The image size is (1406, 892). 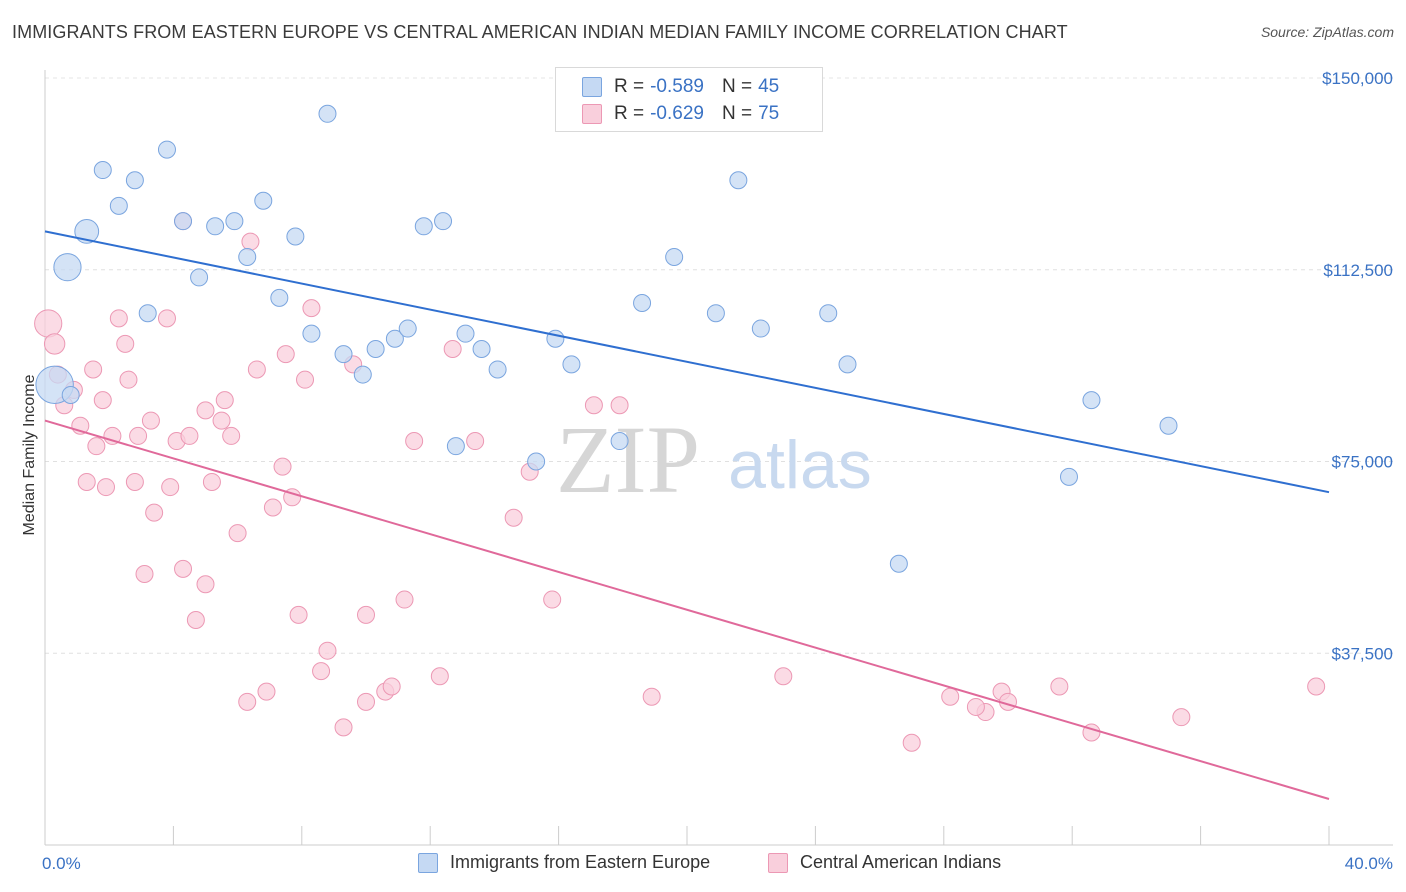 I want to click on bottom-legend-swatch-blue, so click(x=428, y=862).